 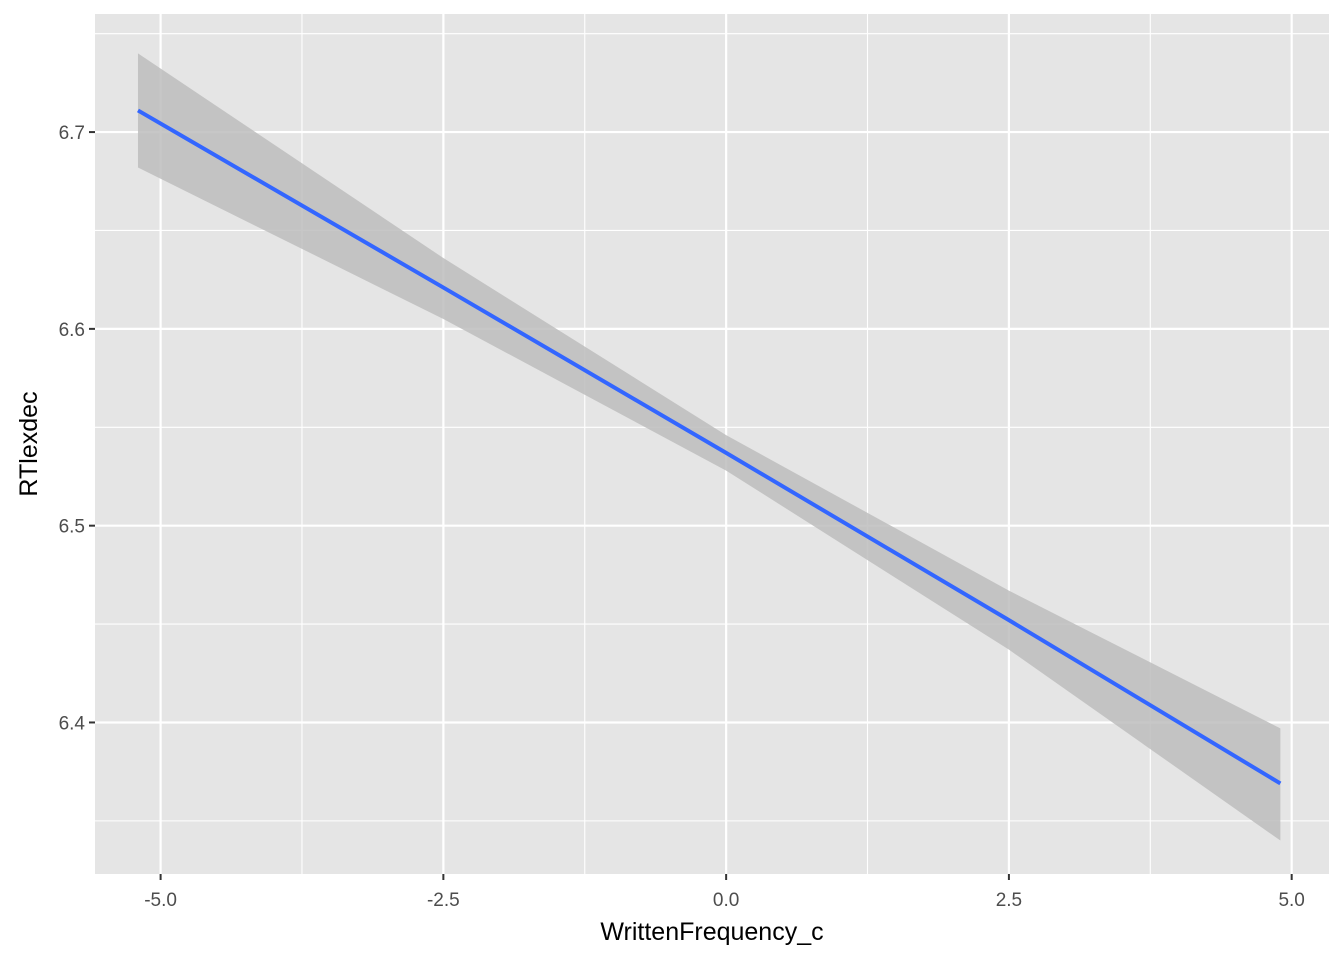 What do you see at coordinates (72, 723) in the screenshot?
I see `y-tick-label: 6.4` at bounding box center [72, 723].